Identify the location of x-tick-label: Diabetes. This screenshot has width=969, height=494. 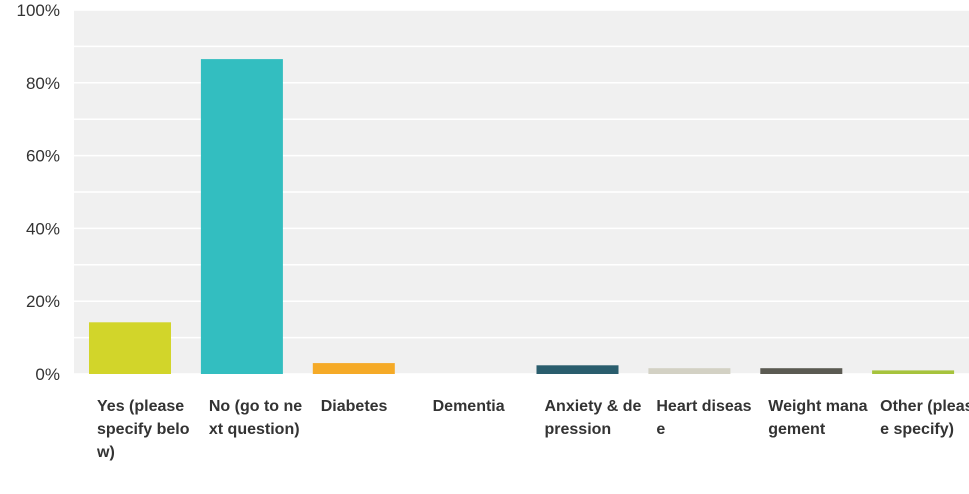
(354, 406).